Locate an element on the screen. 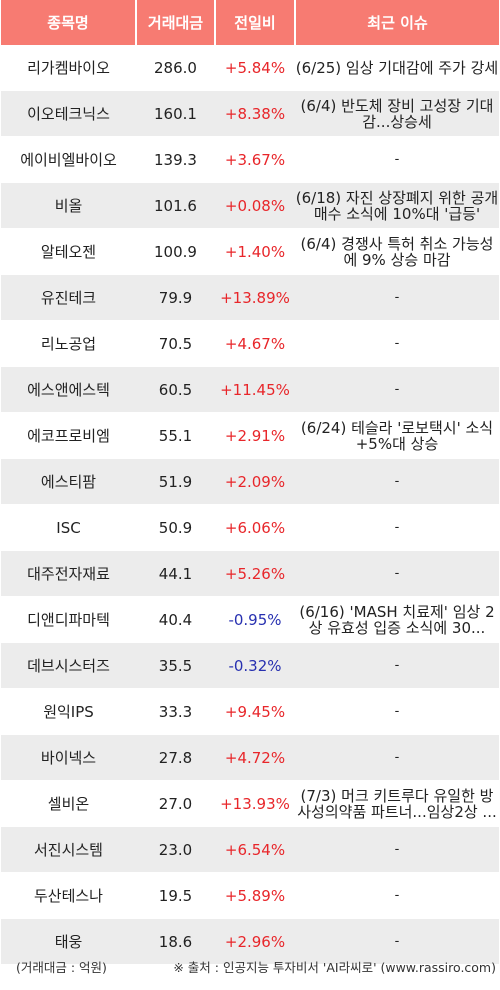 This screenshot has height=990, width=500. unit-note: (거래대금 : 억원) is located at coordinates (61, 967).